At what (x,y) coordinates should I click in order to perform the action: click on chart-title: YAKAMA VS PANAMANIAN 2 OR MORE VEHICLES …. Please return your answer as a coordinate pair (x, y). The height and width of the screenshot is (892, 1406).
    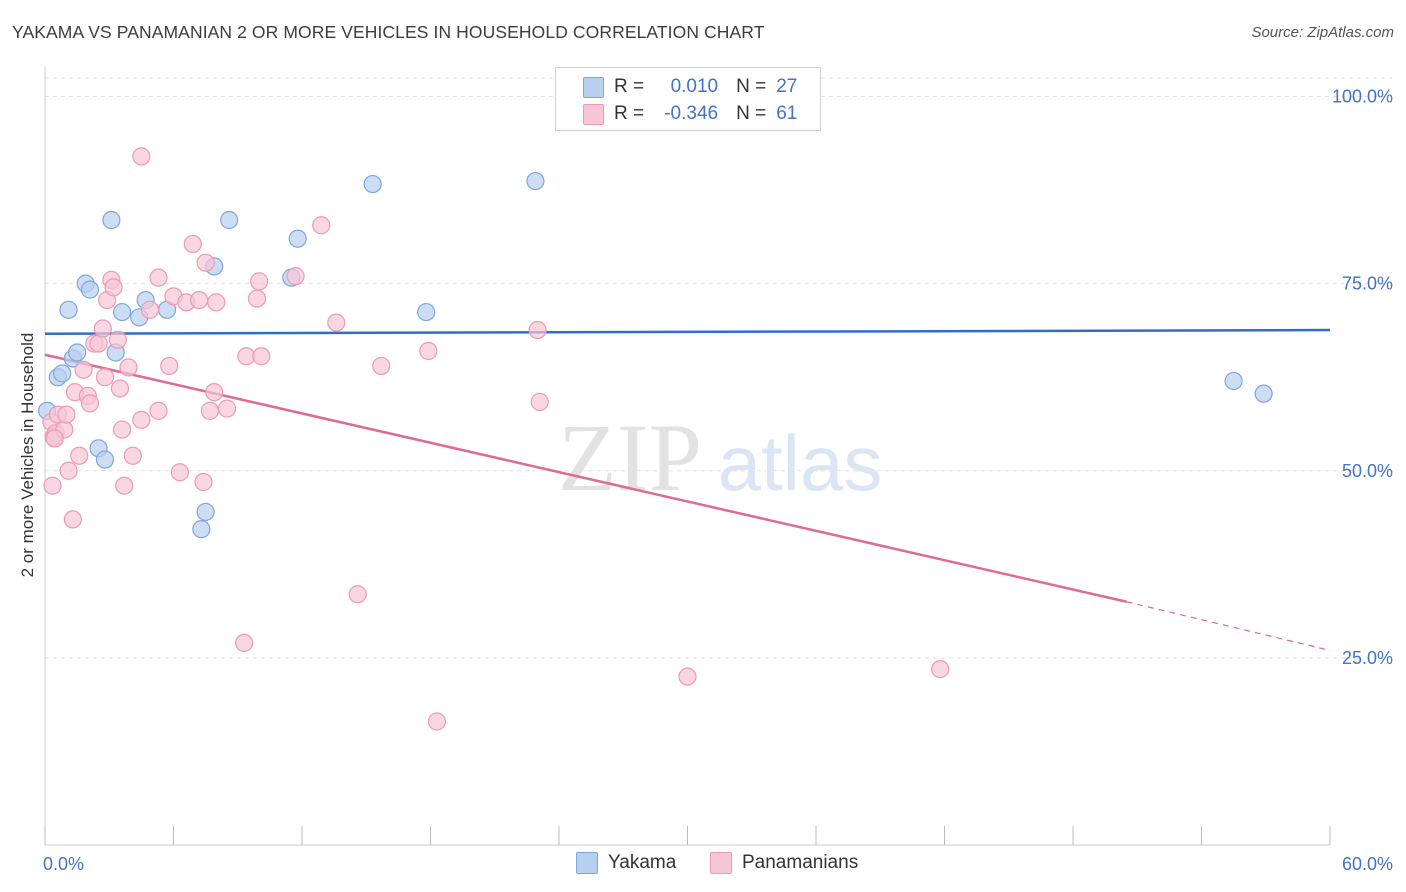
    Looking at the image, I should click on (388, 32).